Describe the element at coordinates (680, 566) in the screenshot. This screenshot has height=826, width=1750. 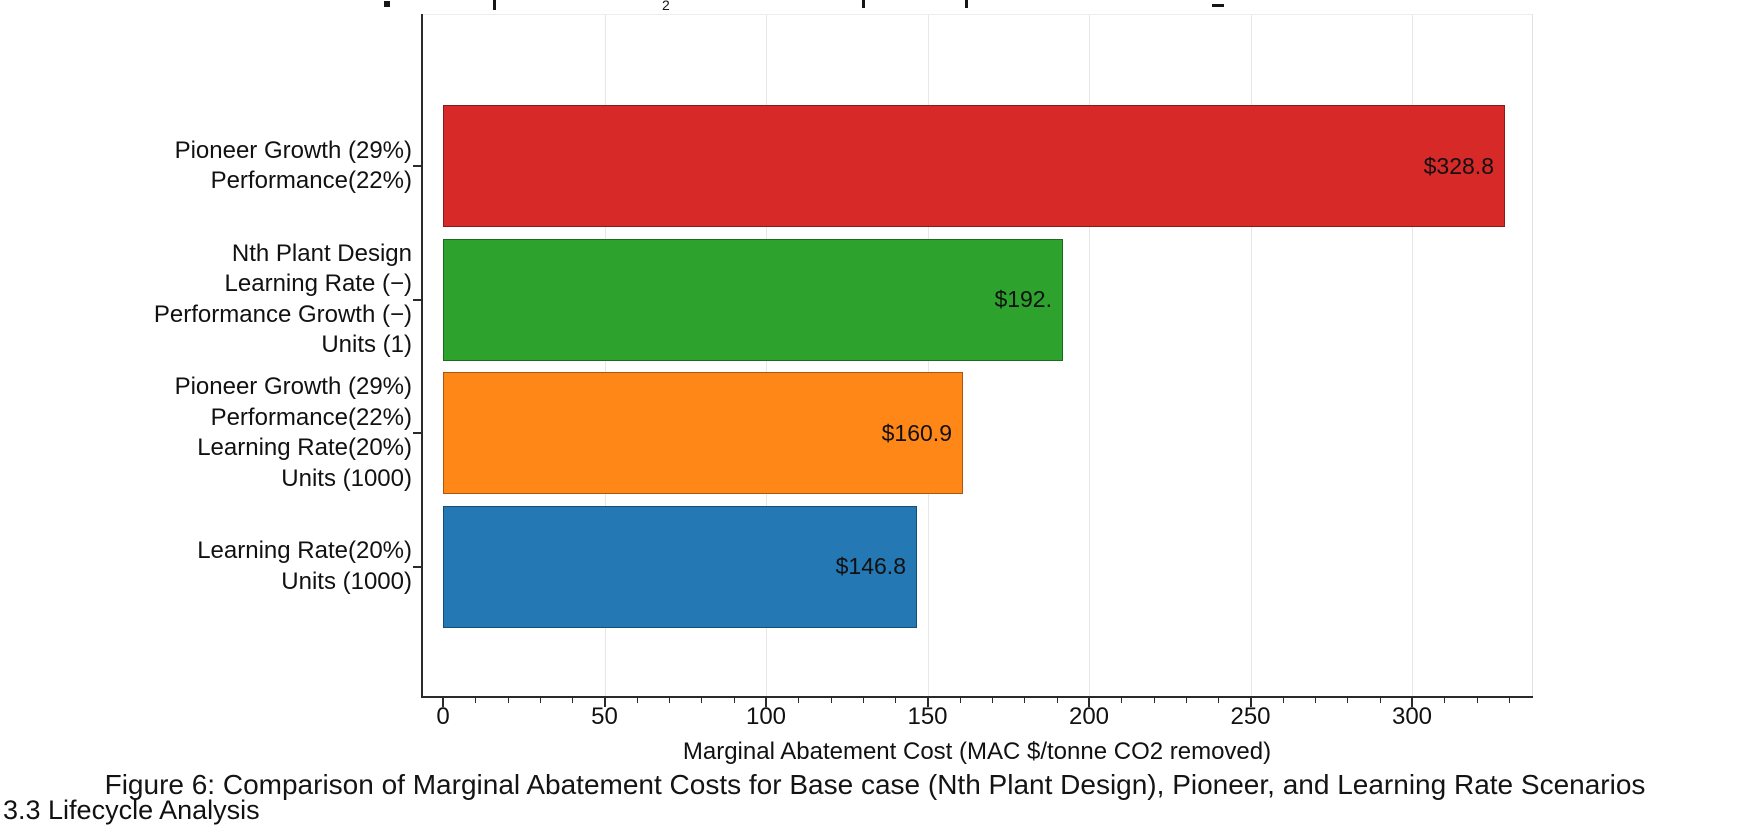
I see `bar: $146.8` at that location.